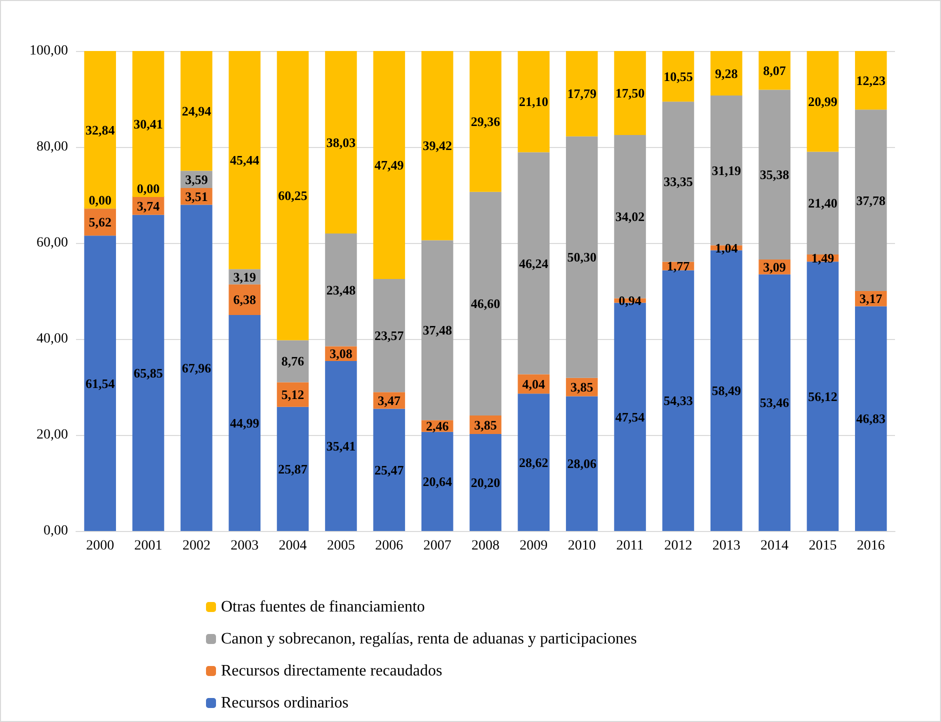 The image size is (941, 722). Describe the element at coordinates (679, 182) in the screenshot. I see `data-label: 33,35` at that location.